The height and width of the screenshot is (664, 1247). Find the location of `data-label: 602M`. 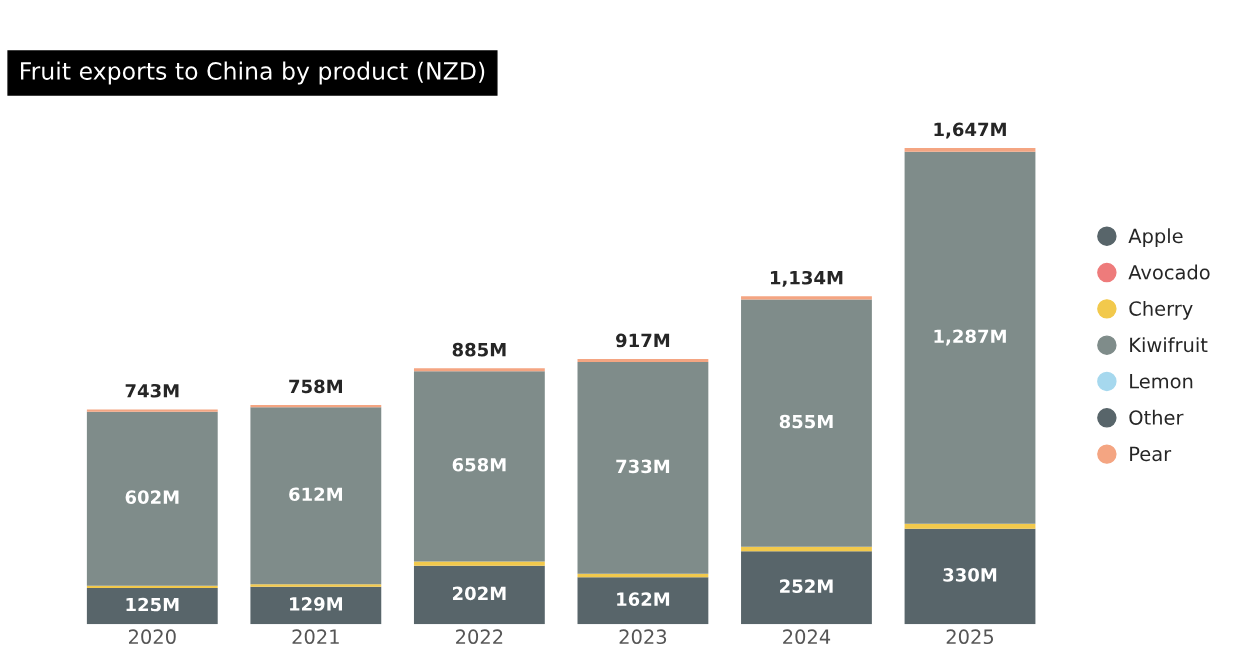

data-label: 602M is located at coordinates (152, 497).